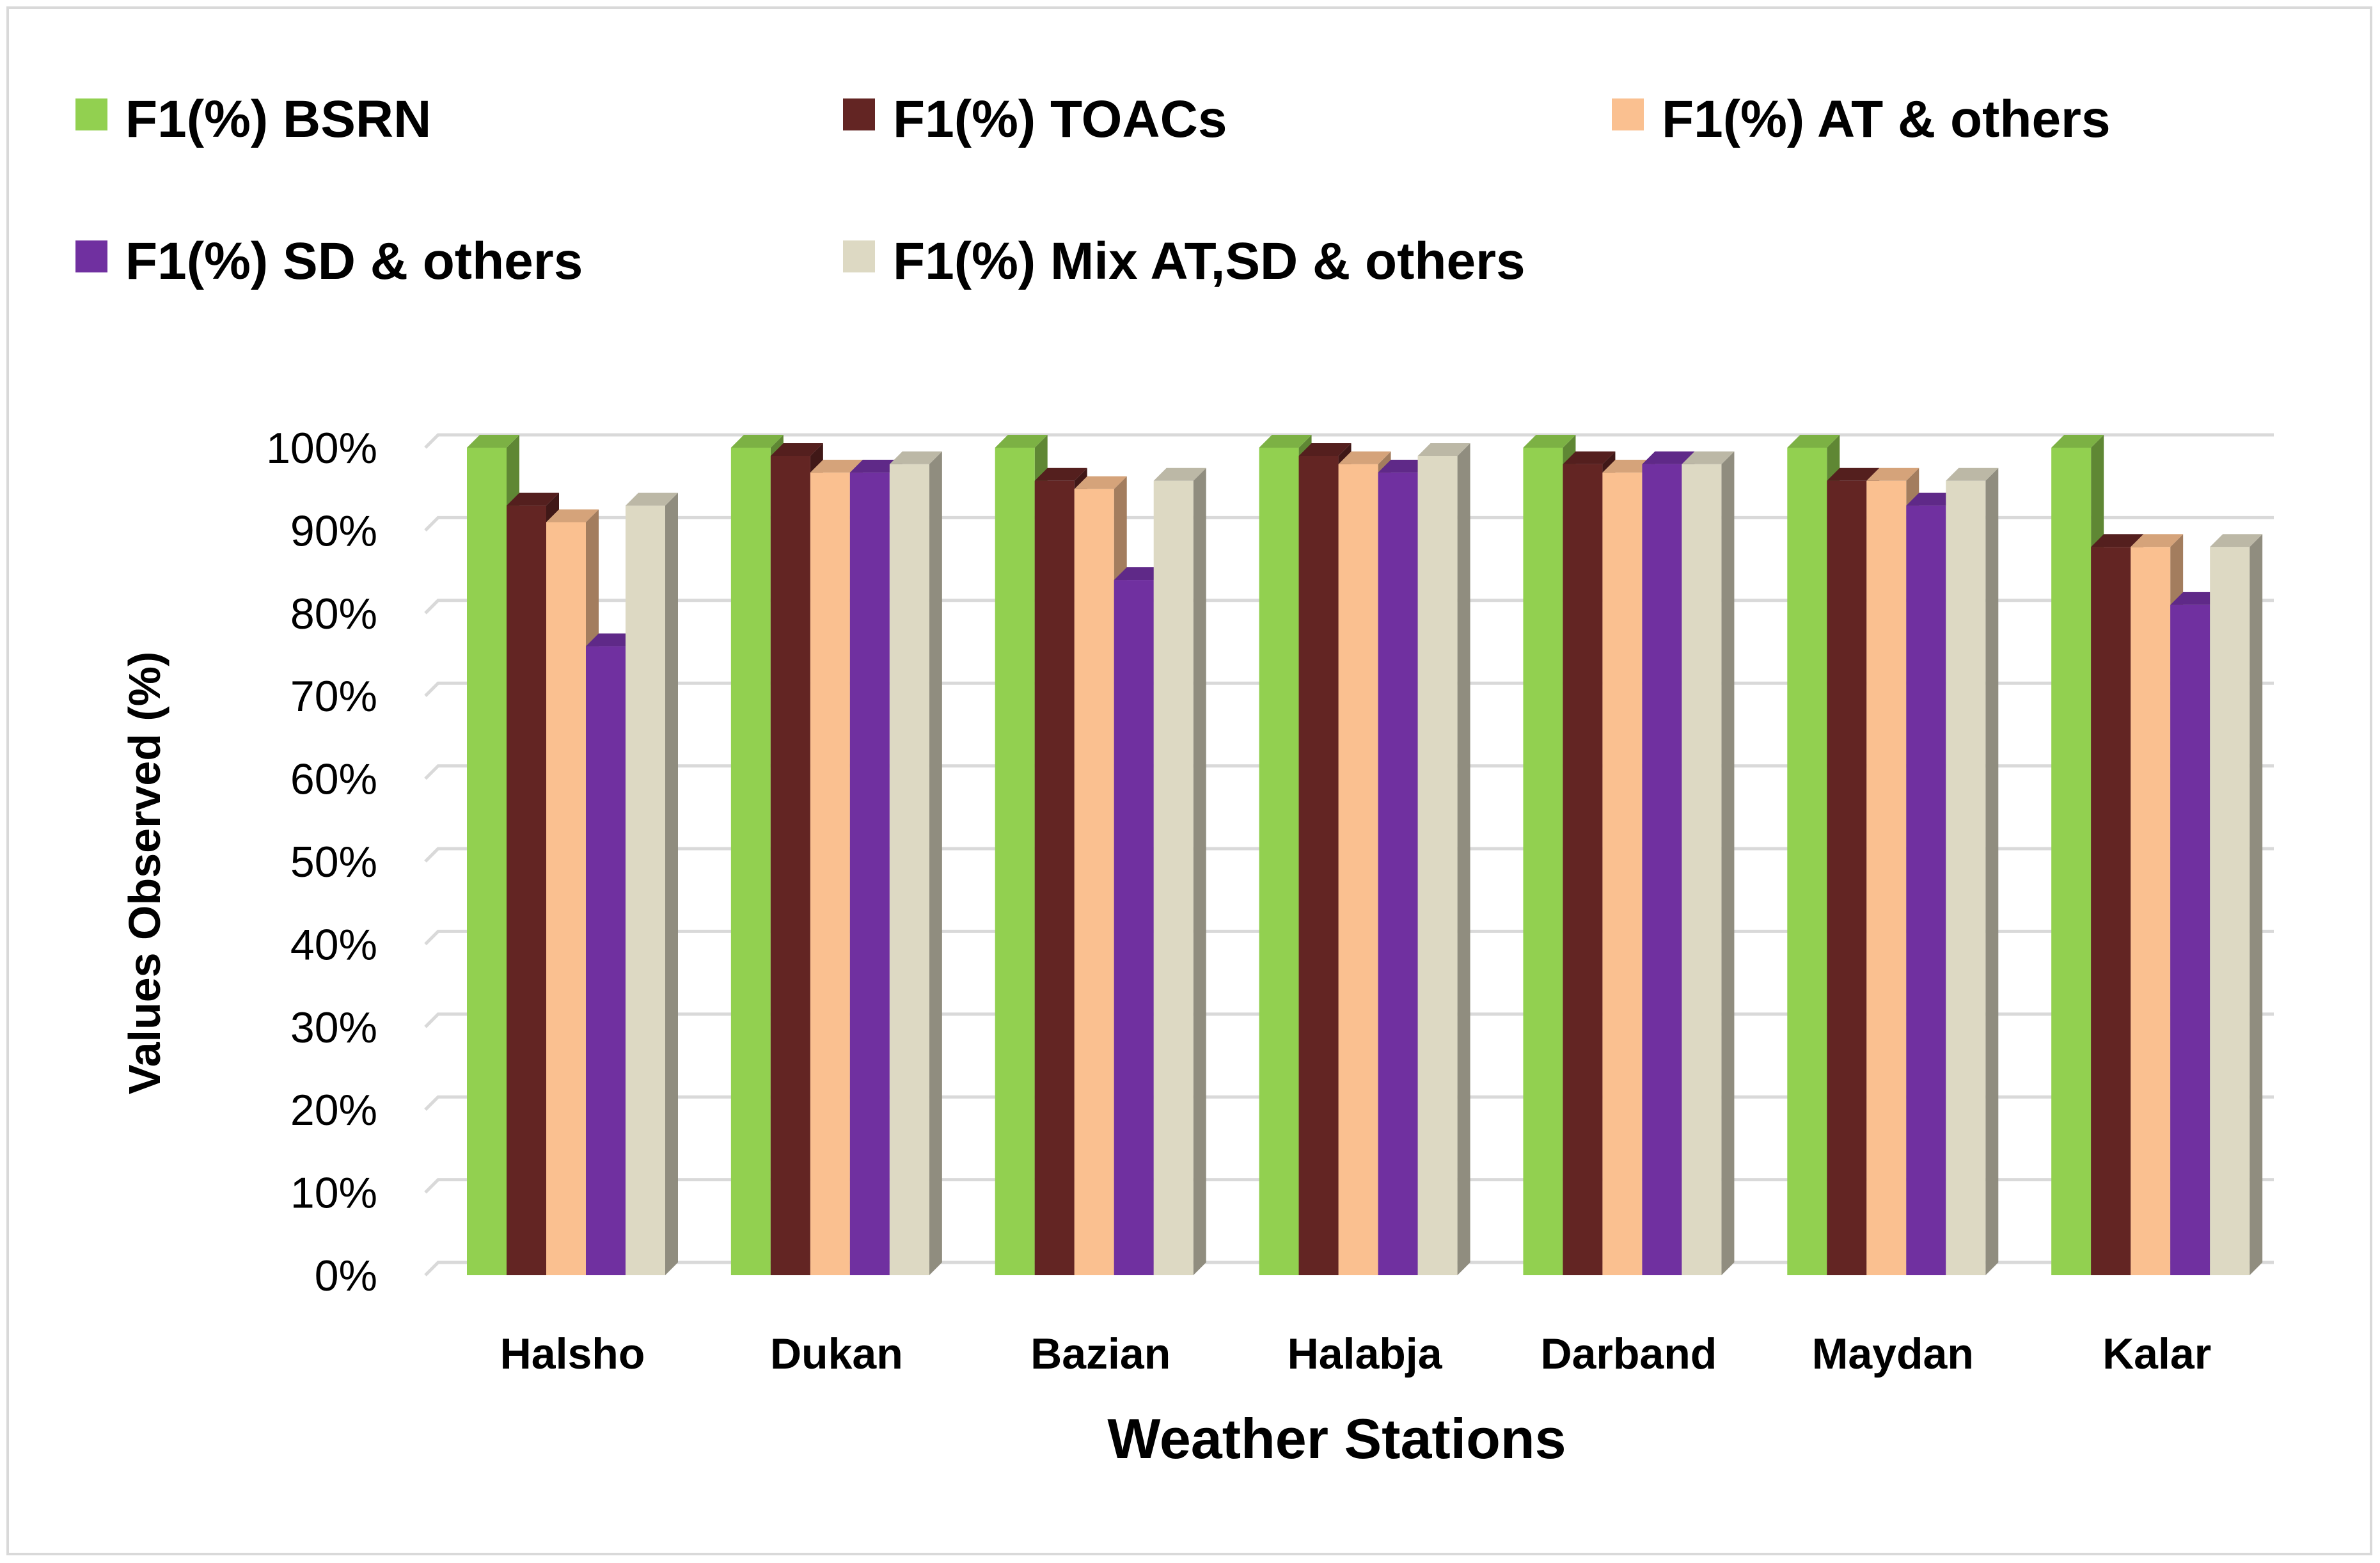 The width and height of the screenshot is (2380, 1563). I want to click on y-tick-label: 60%, so click(333, 779).